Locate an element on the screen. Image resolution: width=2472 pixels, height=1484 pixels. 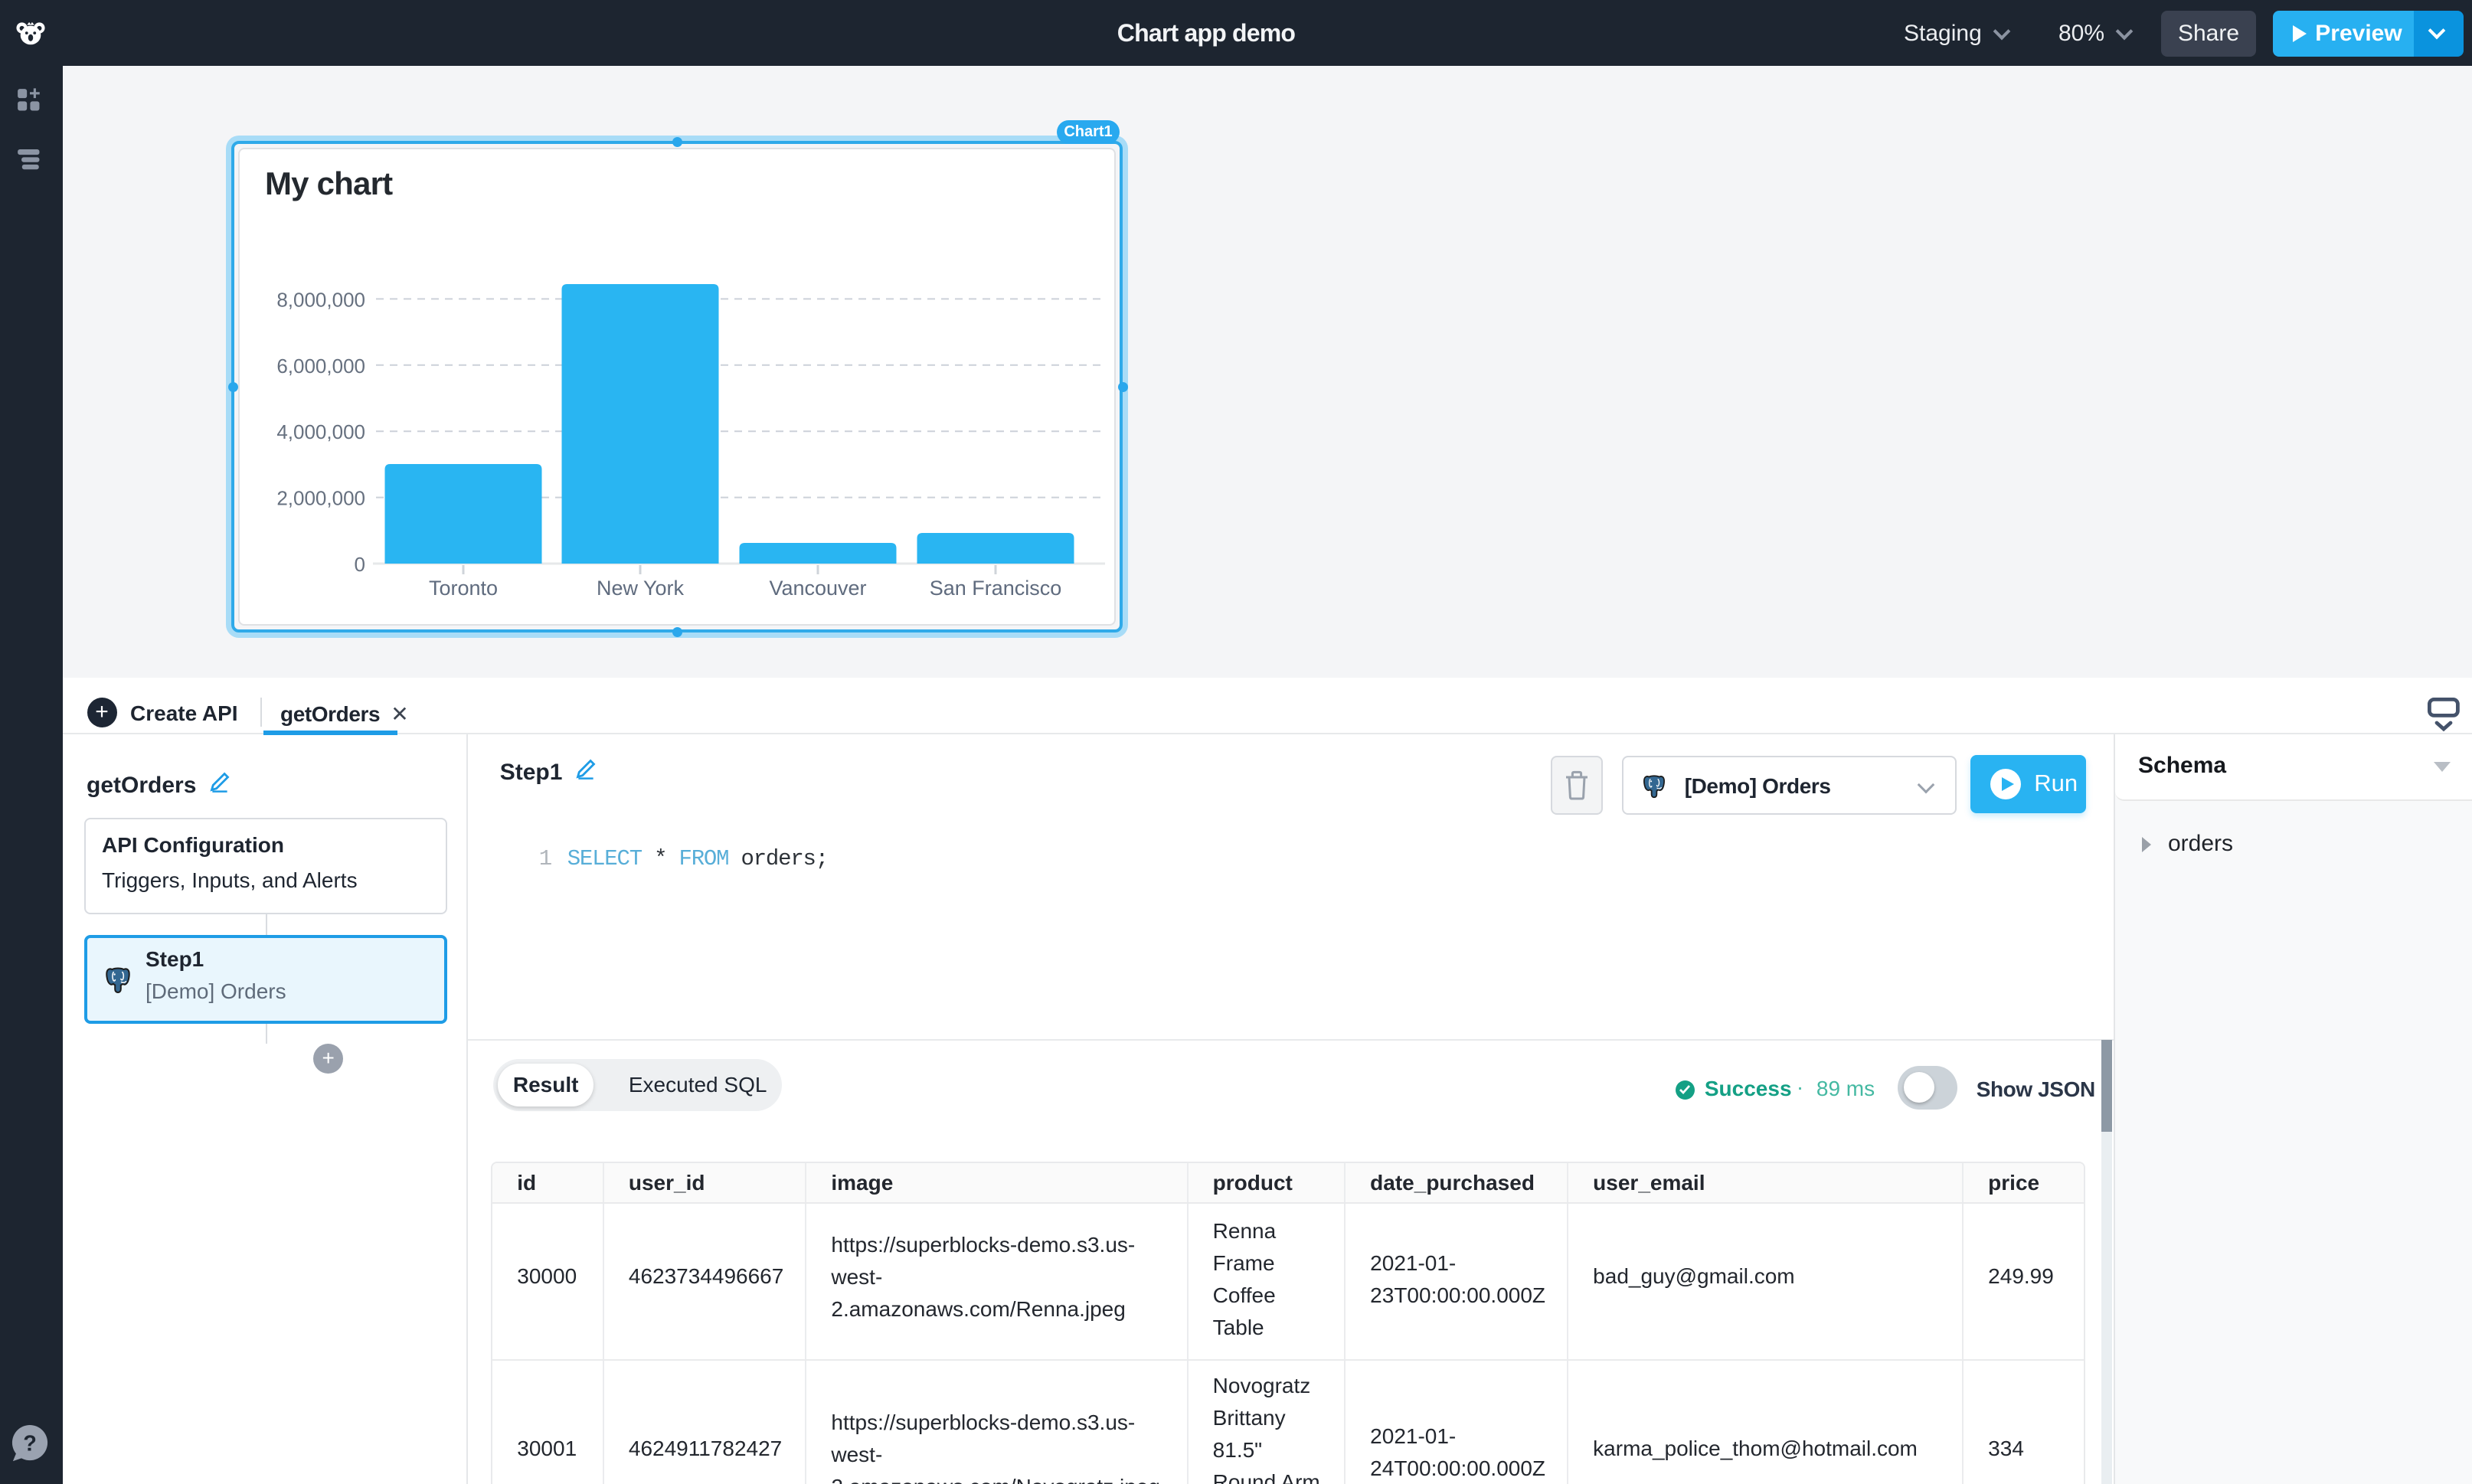
svg-text: 4,000,000 is located at coordinates (321, 431).